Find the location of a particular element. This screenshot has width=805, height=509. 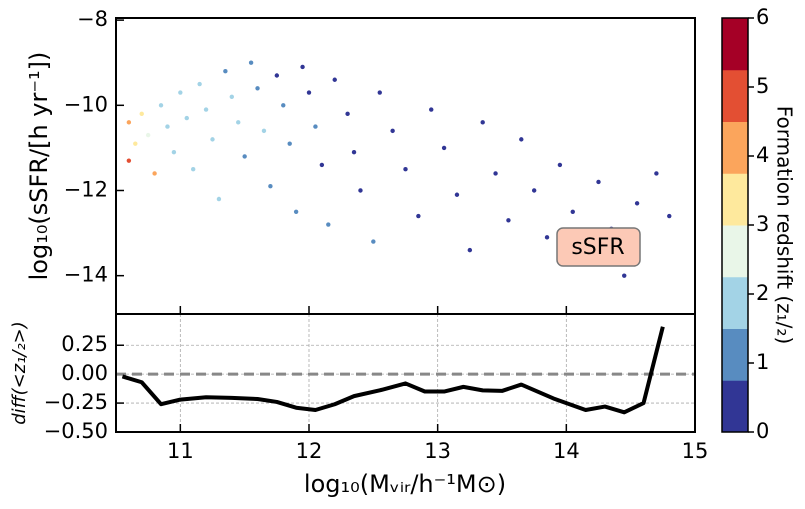

colorbar-tick-label: 4 is located at coordinates (762, 155).